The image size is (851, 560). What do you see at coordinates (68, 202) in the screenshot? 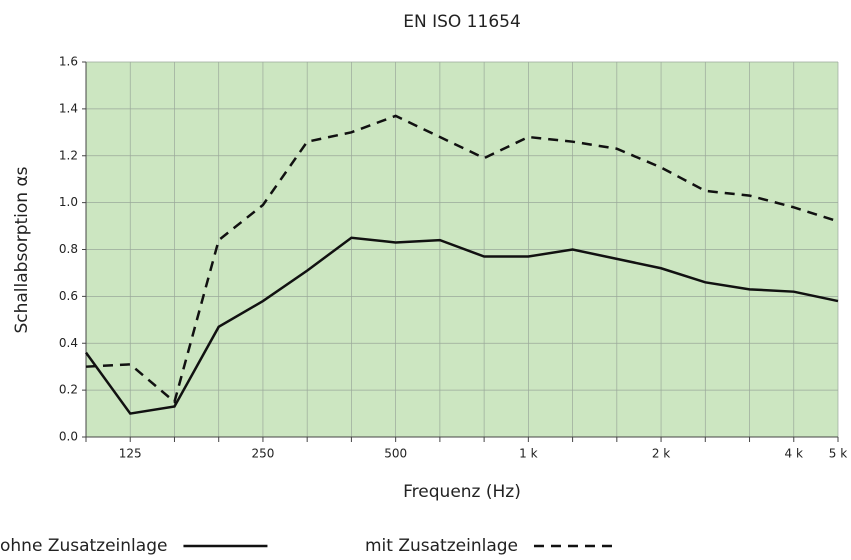
I see `y-tick-label: 1.0` at bounding box center [68, 202].